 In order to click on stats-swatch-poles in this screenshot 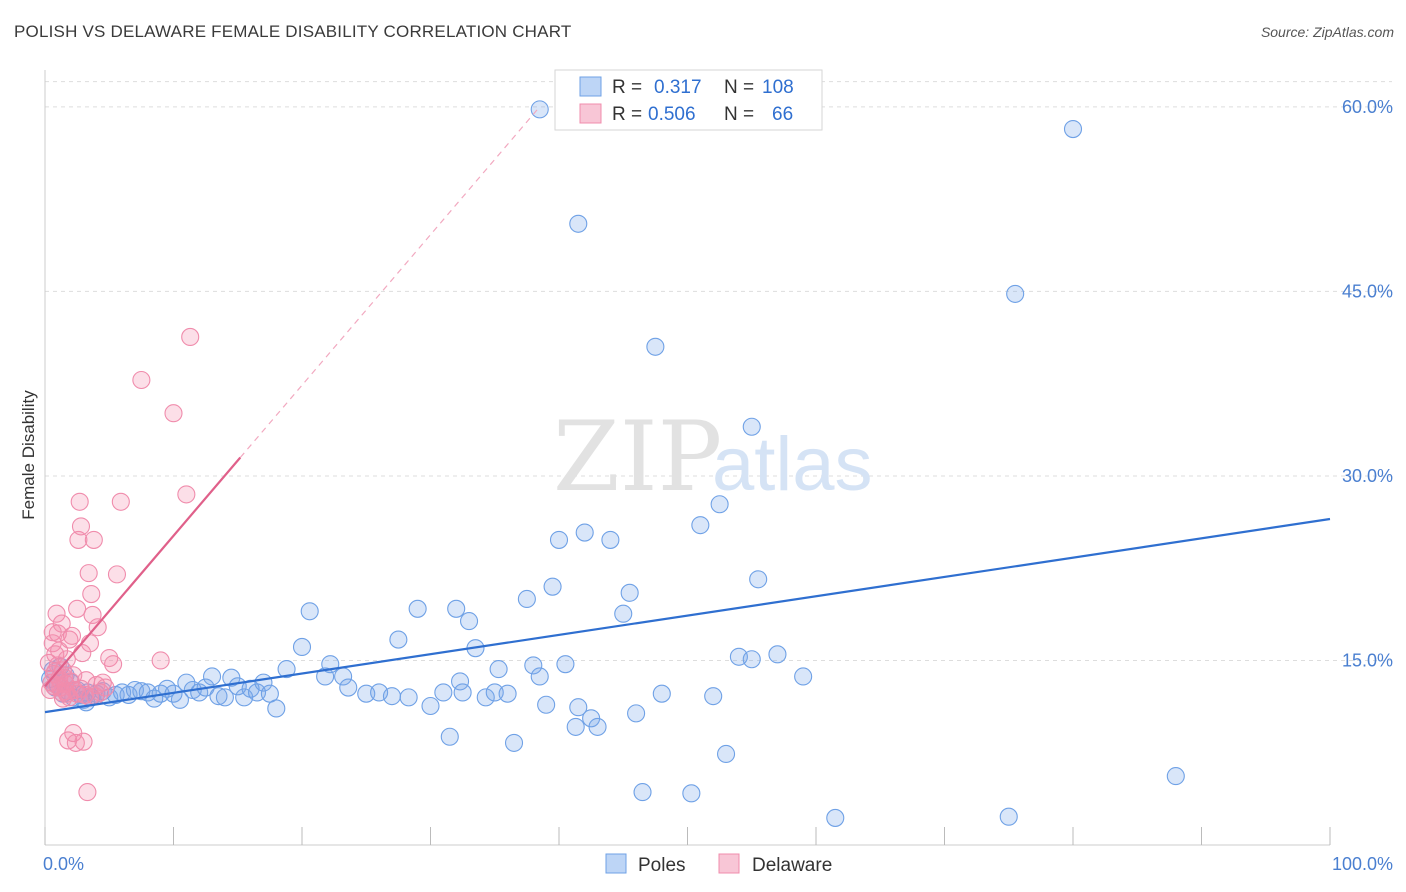, I will do `click(590, 86)`.